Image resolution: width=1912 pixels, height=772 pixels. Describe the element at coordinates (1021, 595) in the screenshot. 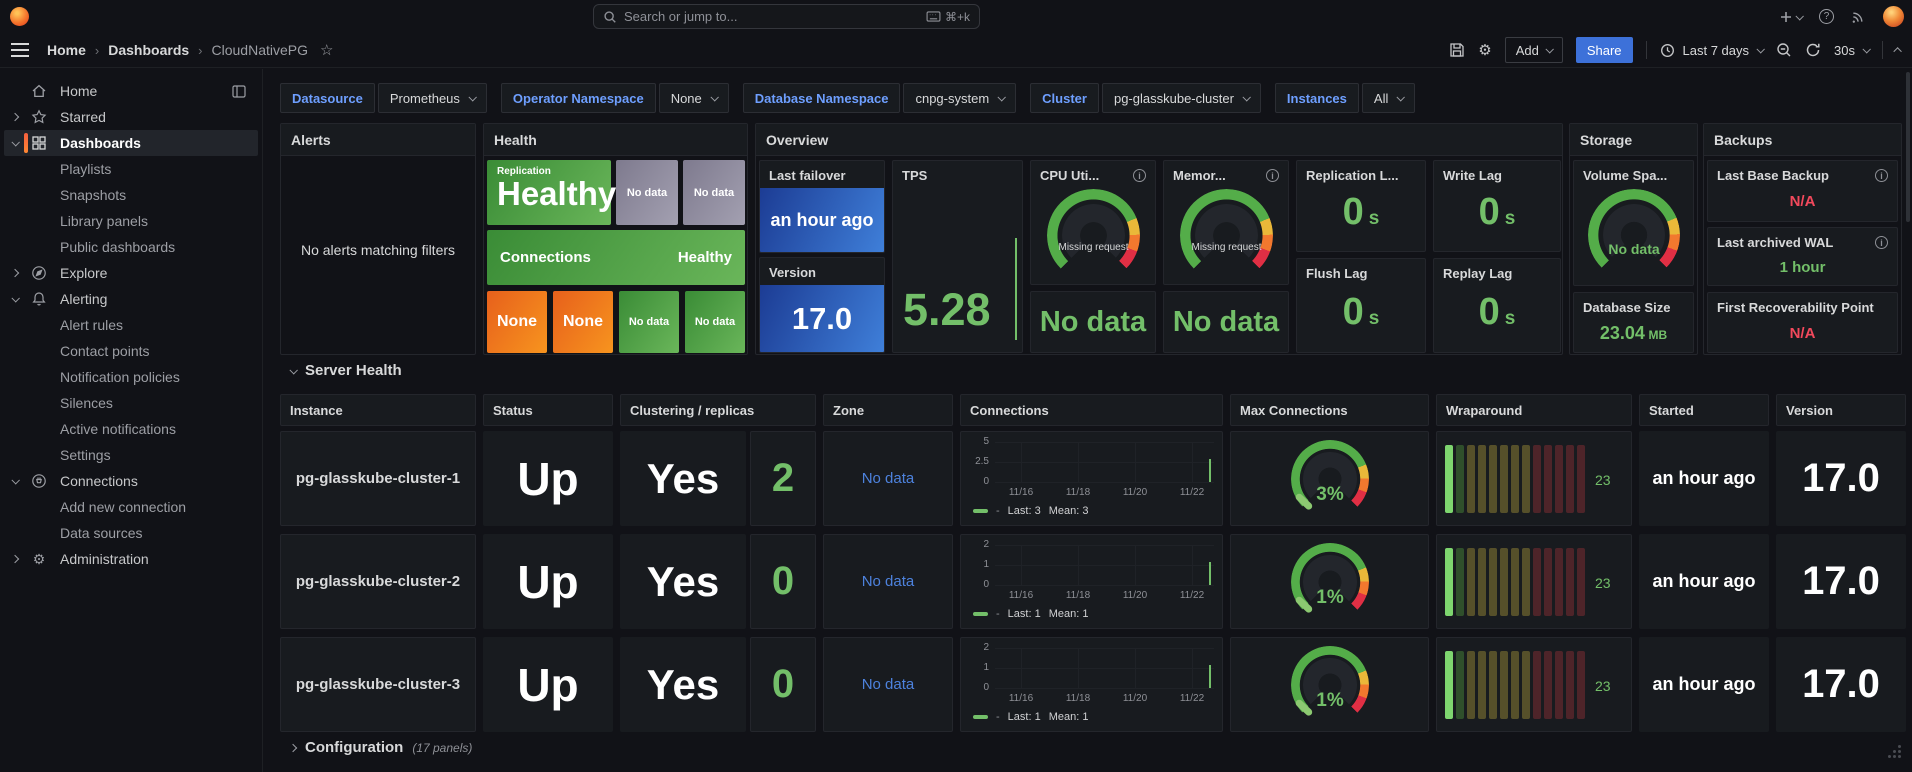

I see `x-tick: 11/16` at that location.